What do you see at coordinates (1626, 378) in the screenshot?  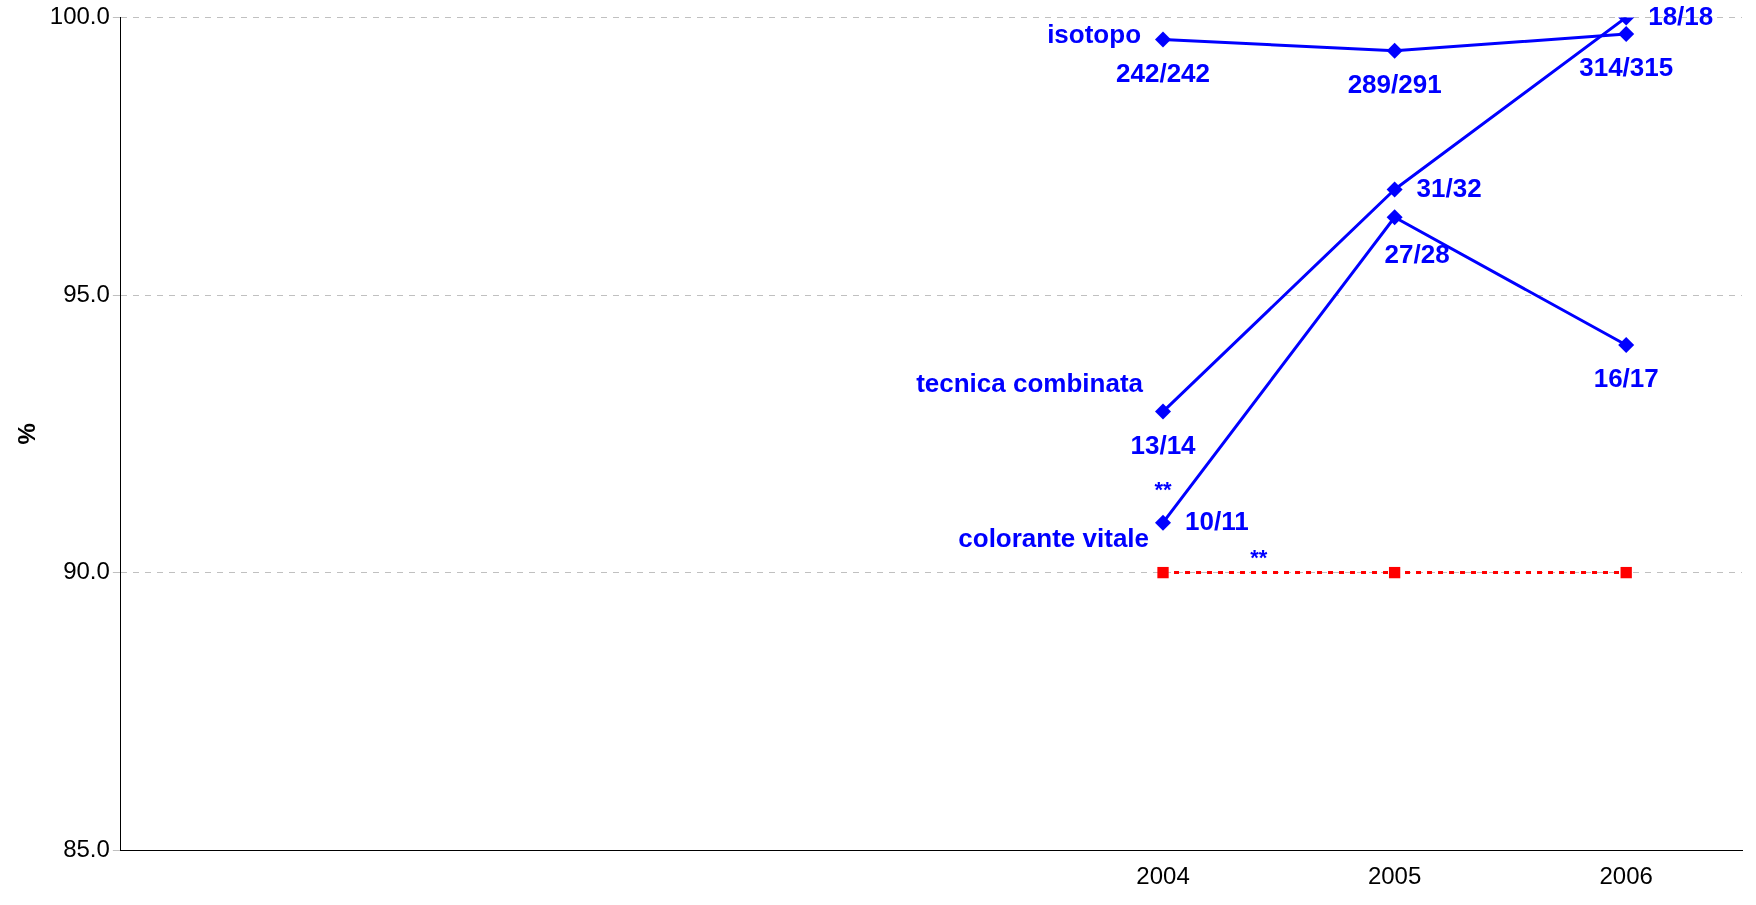 I see `data-label: 16/17` at bounding box center [1626, 378].